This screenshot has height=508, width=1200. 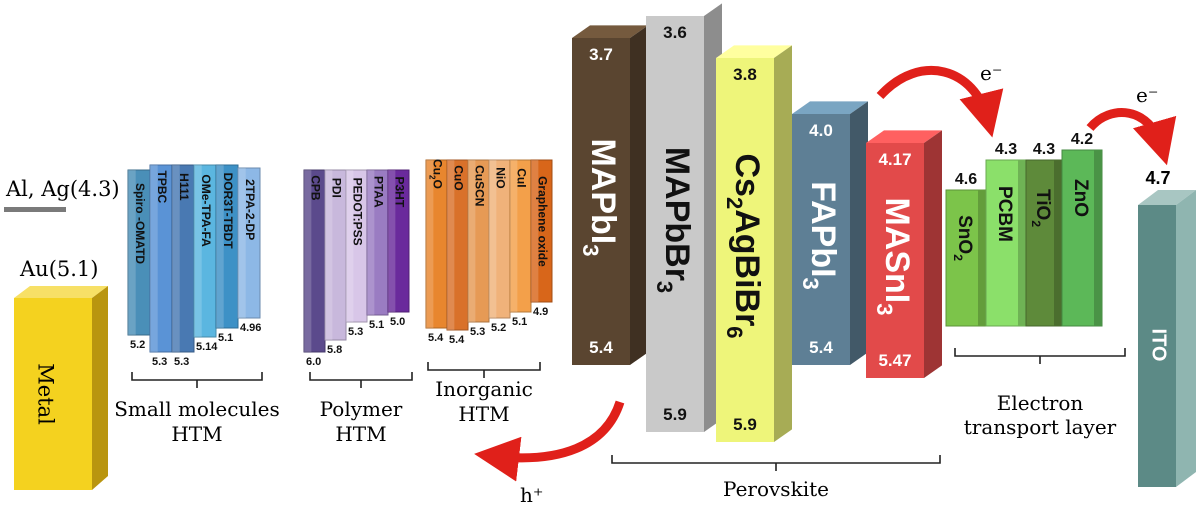 What do you see at coordinates (313, 362) in the screenshot?
I see `polymer-htm-bottom-value-0: 6.0` at bounding box center [313, 362].